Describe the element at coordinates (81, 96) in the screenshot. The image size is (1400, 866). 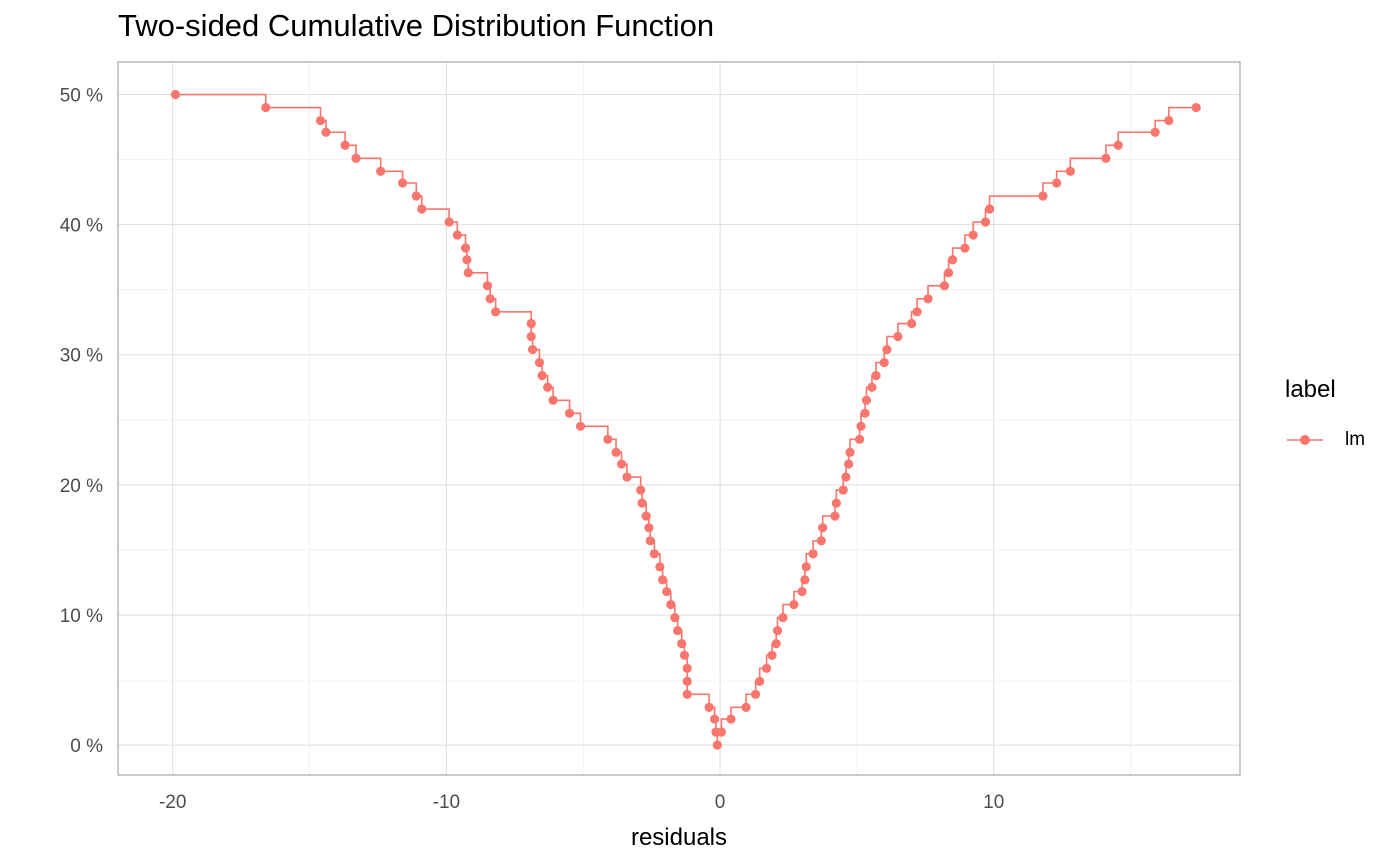
I see `y-tick-label: 50 %` at that location.